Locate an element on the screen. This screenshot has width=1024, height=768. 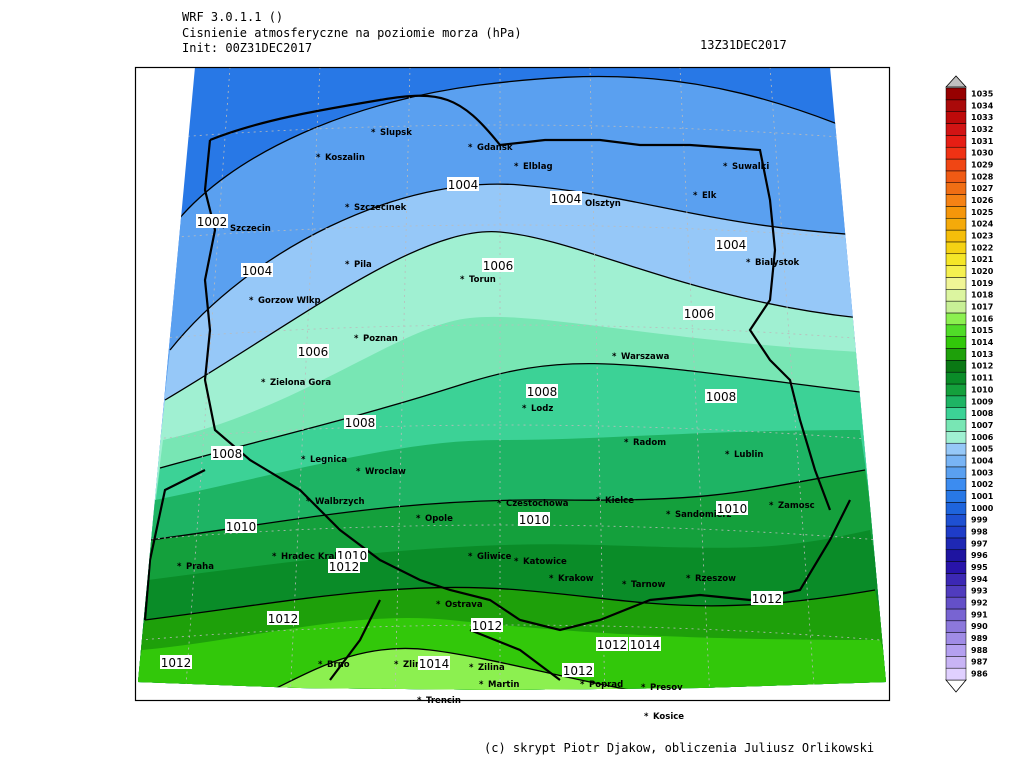
city-name: Lublin is located at coordinates (748, 455).